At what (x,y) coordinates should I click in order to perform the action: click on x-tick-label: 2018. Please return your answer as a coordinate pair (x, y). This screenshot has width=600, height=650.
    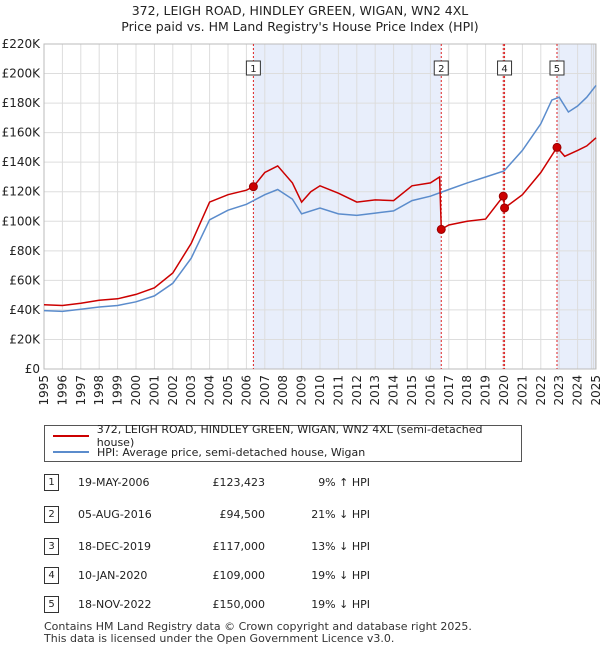
    Looking at the image, I should click on (467, 390).